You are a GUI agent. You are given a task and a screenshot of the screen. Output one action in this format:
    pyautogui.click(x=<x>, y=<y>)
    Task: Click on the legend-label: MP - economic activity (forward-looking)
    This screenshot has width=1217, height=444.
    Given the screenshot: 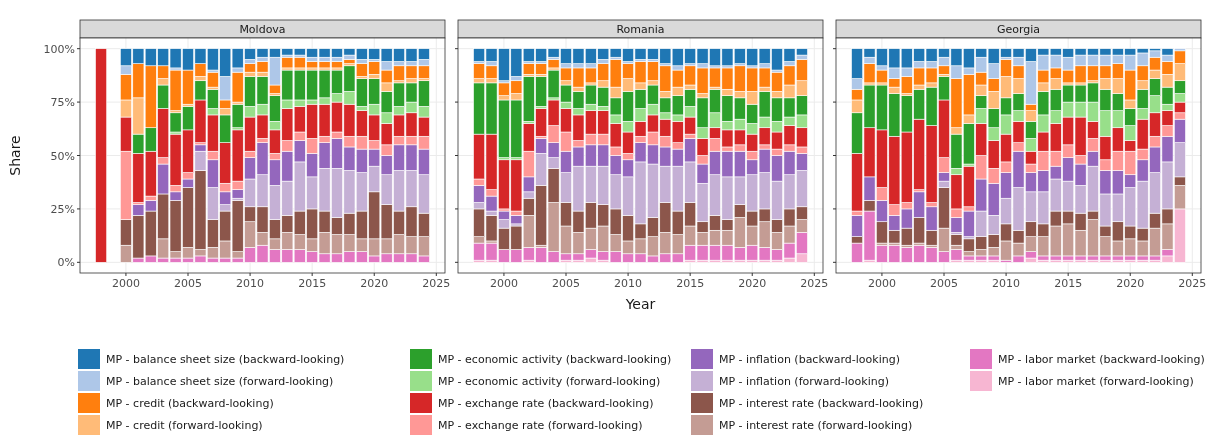 What is the action you would take?
    pyautogui.click(x=549, y=381)
    